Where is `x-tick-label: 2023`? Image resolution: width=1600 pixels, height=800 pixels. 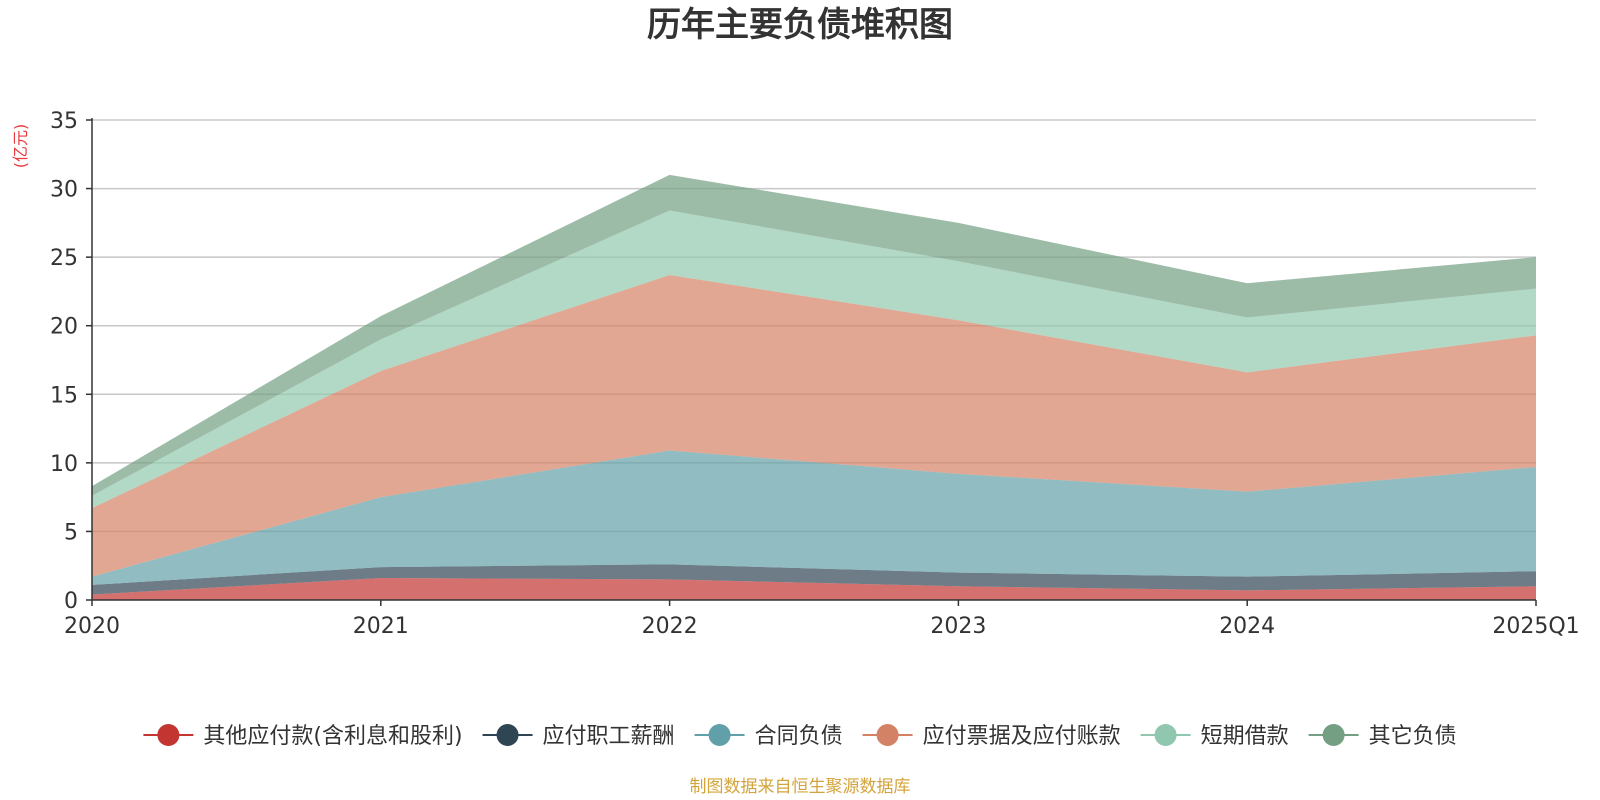 x-tick-label: 2023 is located at coordinates (958, 626).